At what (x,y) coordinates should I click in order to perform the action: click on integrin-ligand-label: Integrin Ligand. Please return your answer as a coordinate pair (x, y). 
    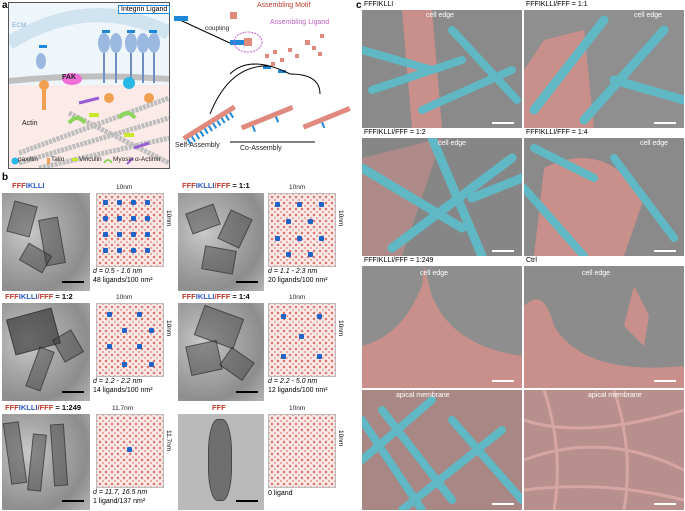
    Looking at the image, I should click on (144, 9).